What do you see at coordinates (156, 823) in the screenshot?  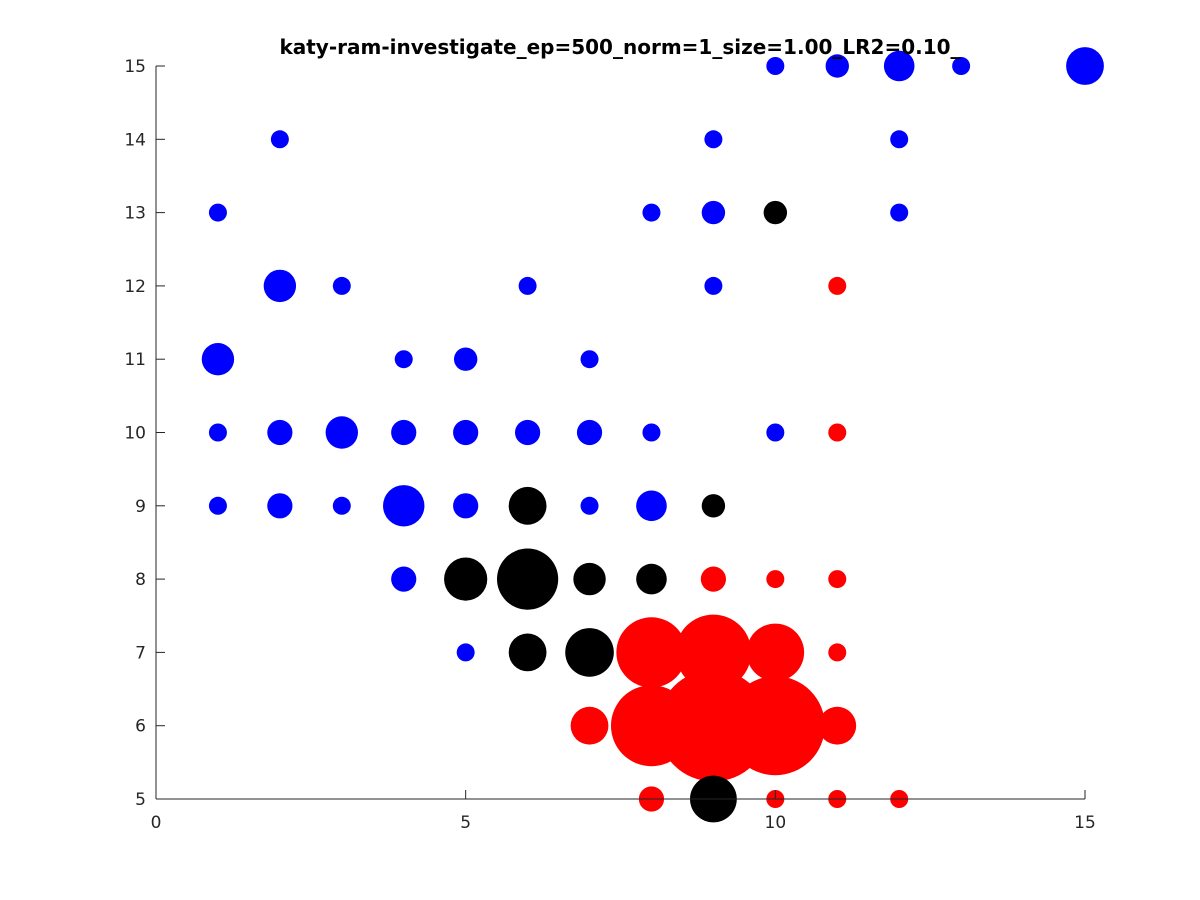 I see `x-tick-label: 0` at bounding box center [156, 823].